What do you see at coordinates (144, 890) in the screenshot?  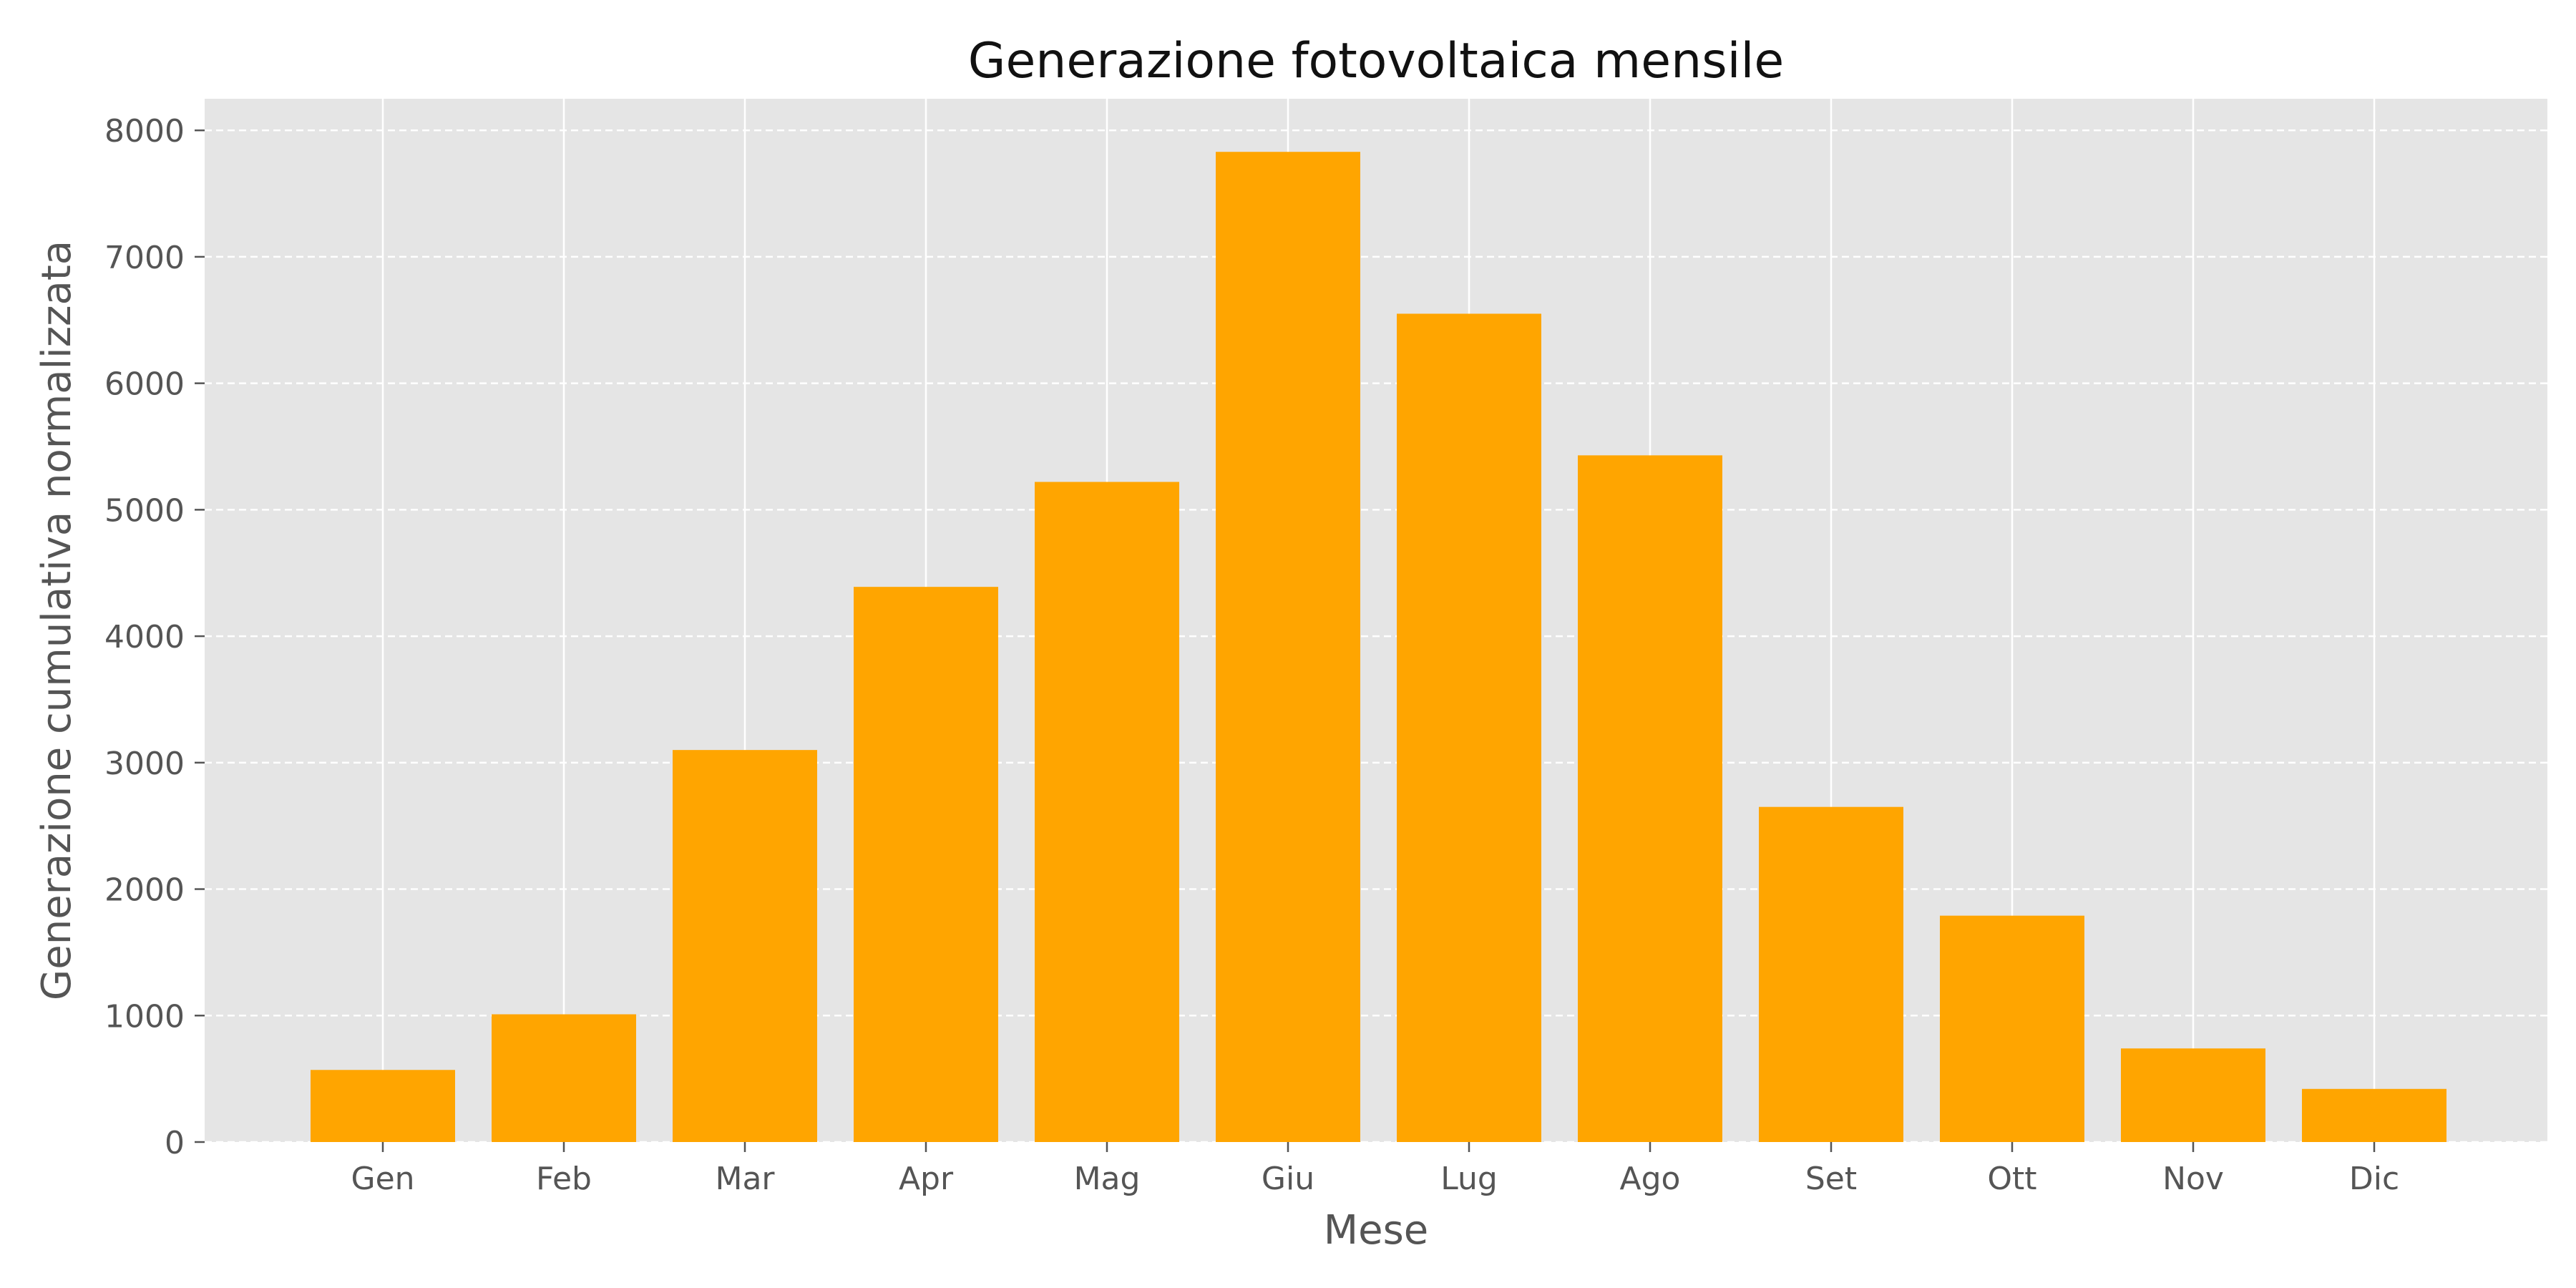 I see `y-tick-label: 2000` at bounding box center [144, 890].